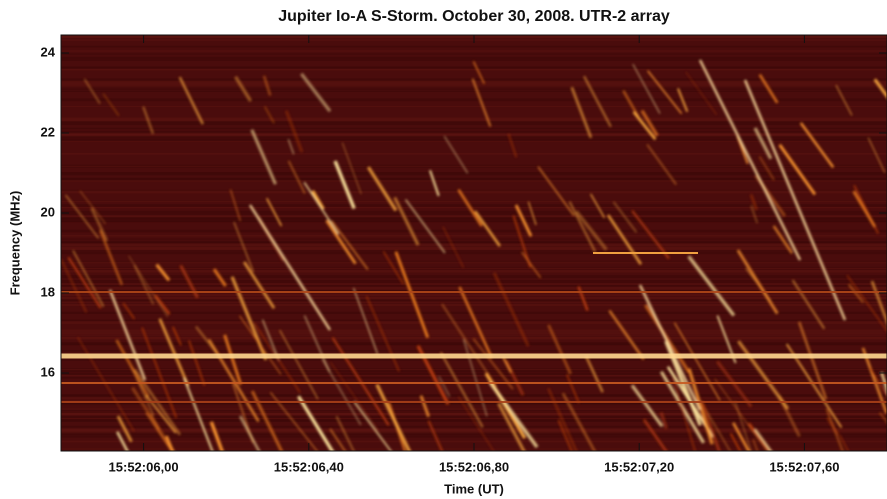 The height and width of the screenshot is (499, 887). Describe the element at coordinates (48, 291) in the screenshot. I see `y-tick-label: 18` at that location.